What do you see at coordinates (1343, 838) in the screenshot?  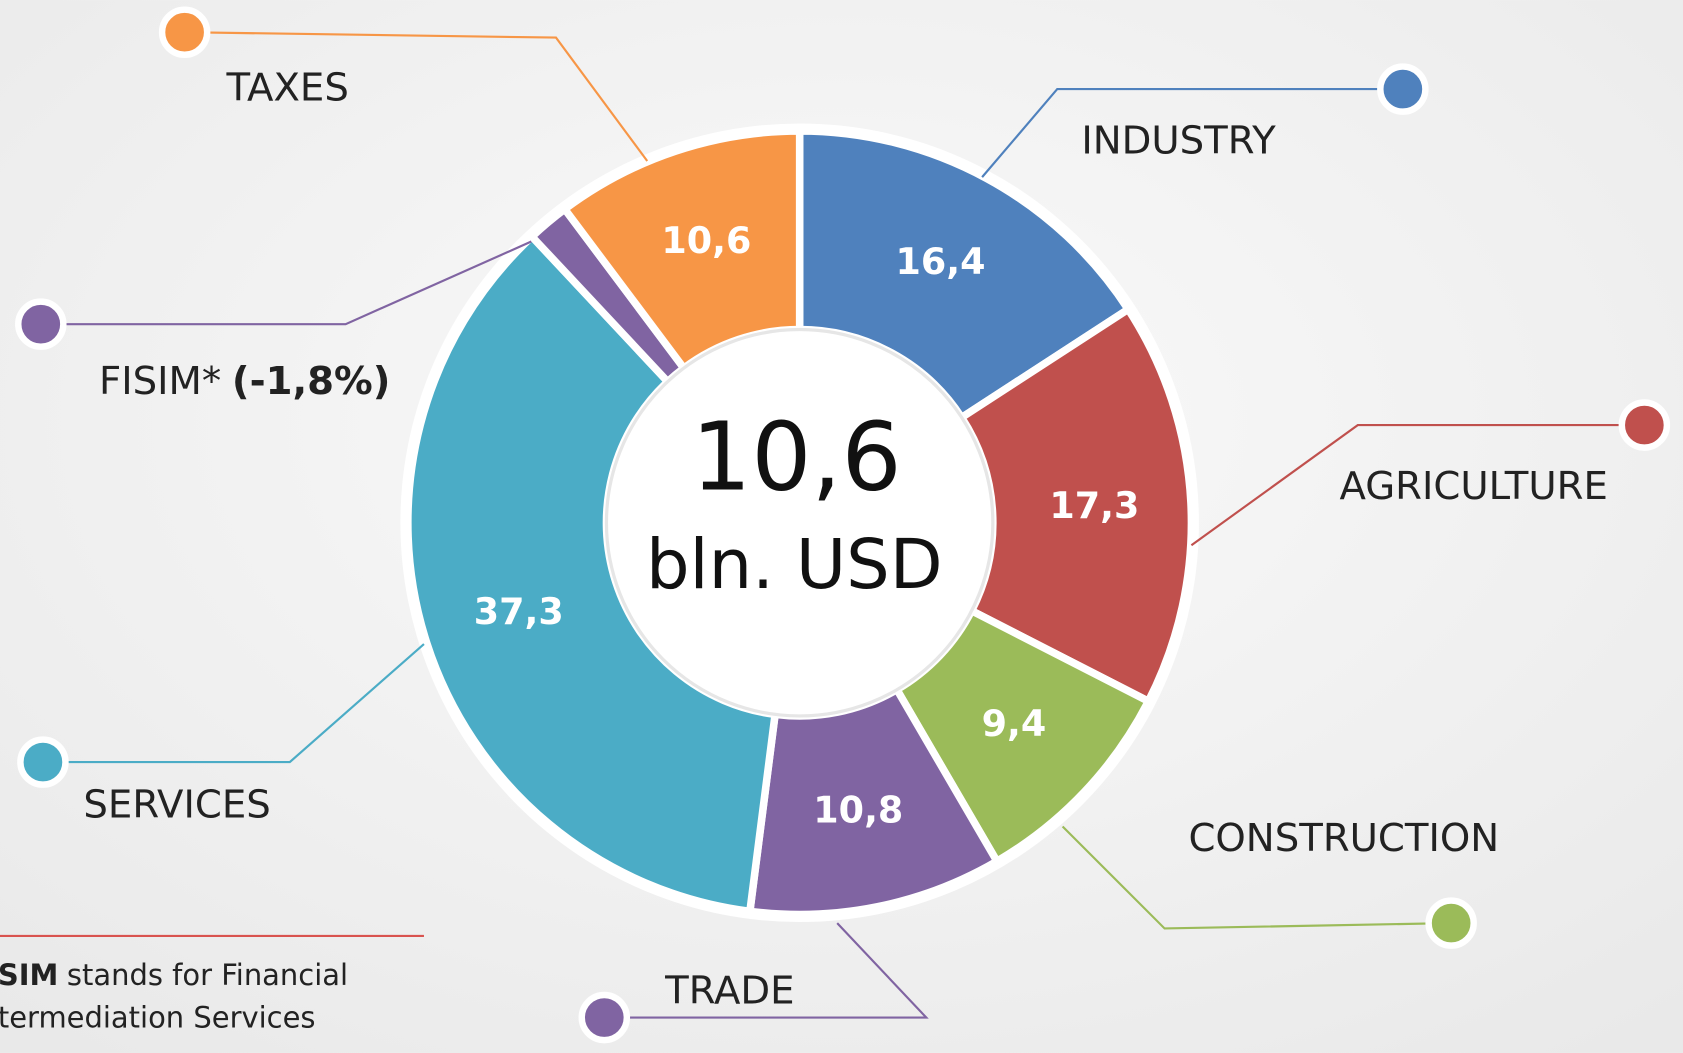 I see `category-label: CONSTRUCTION` at bounding box center [1343, 838].